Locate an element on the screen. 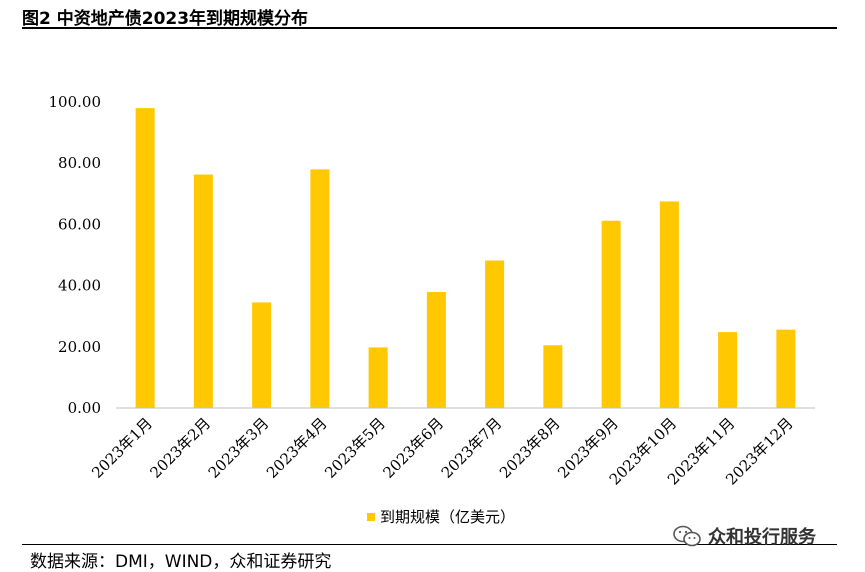  x-tick-label: 2023年1月 is located at coordinates (122, 448).